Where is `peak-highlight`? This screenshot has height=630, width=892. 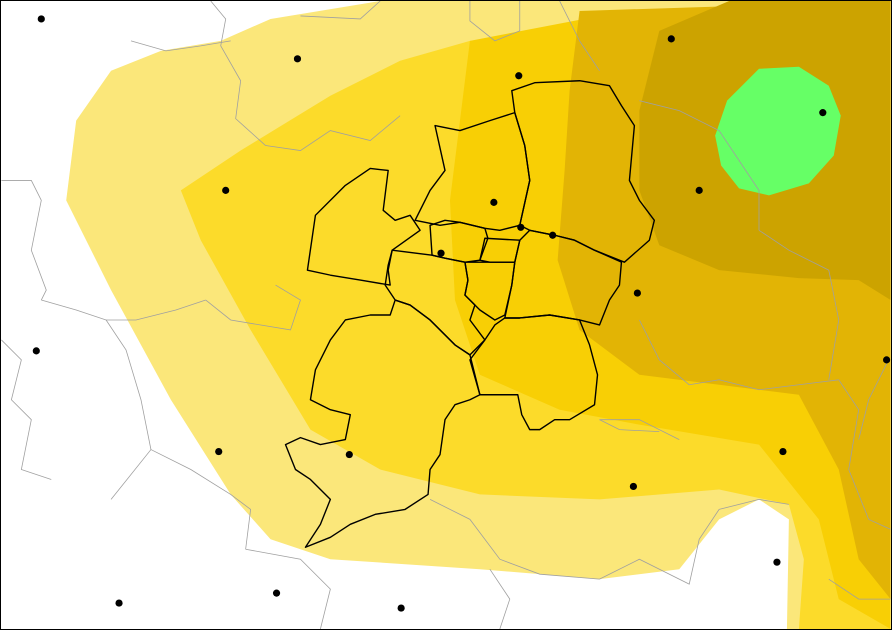 peak-highlight is located at coordinates (778, 131).